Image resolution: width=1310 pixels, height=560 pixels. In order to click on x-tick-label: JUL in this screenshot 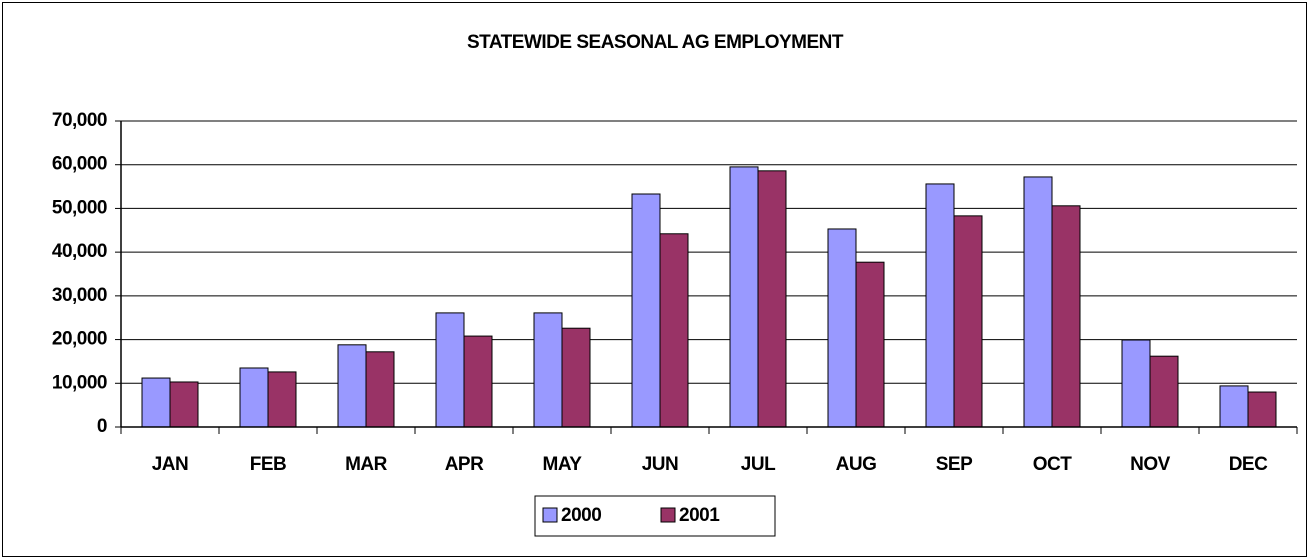, I will do `click(758, 464)`.